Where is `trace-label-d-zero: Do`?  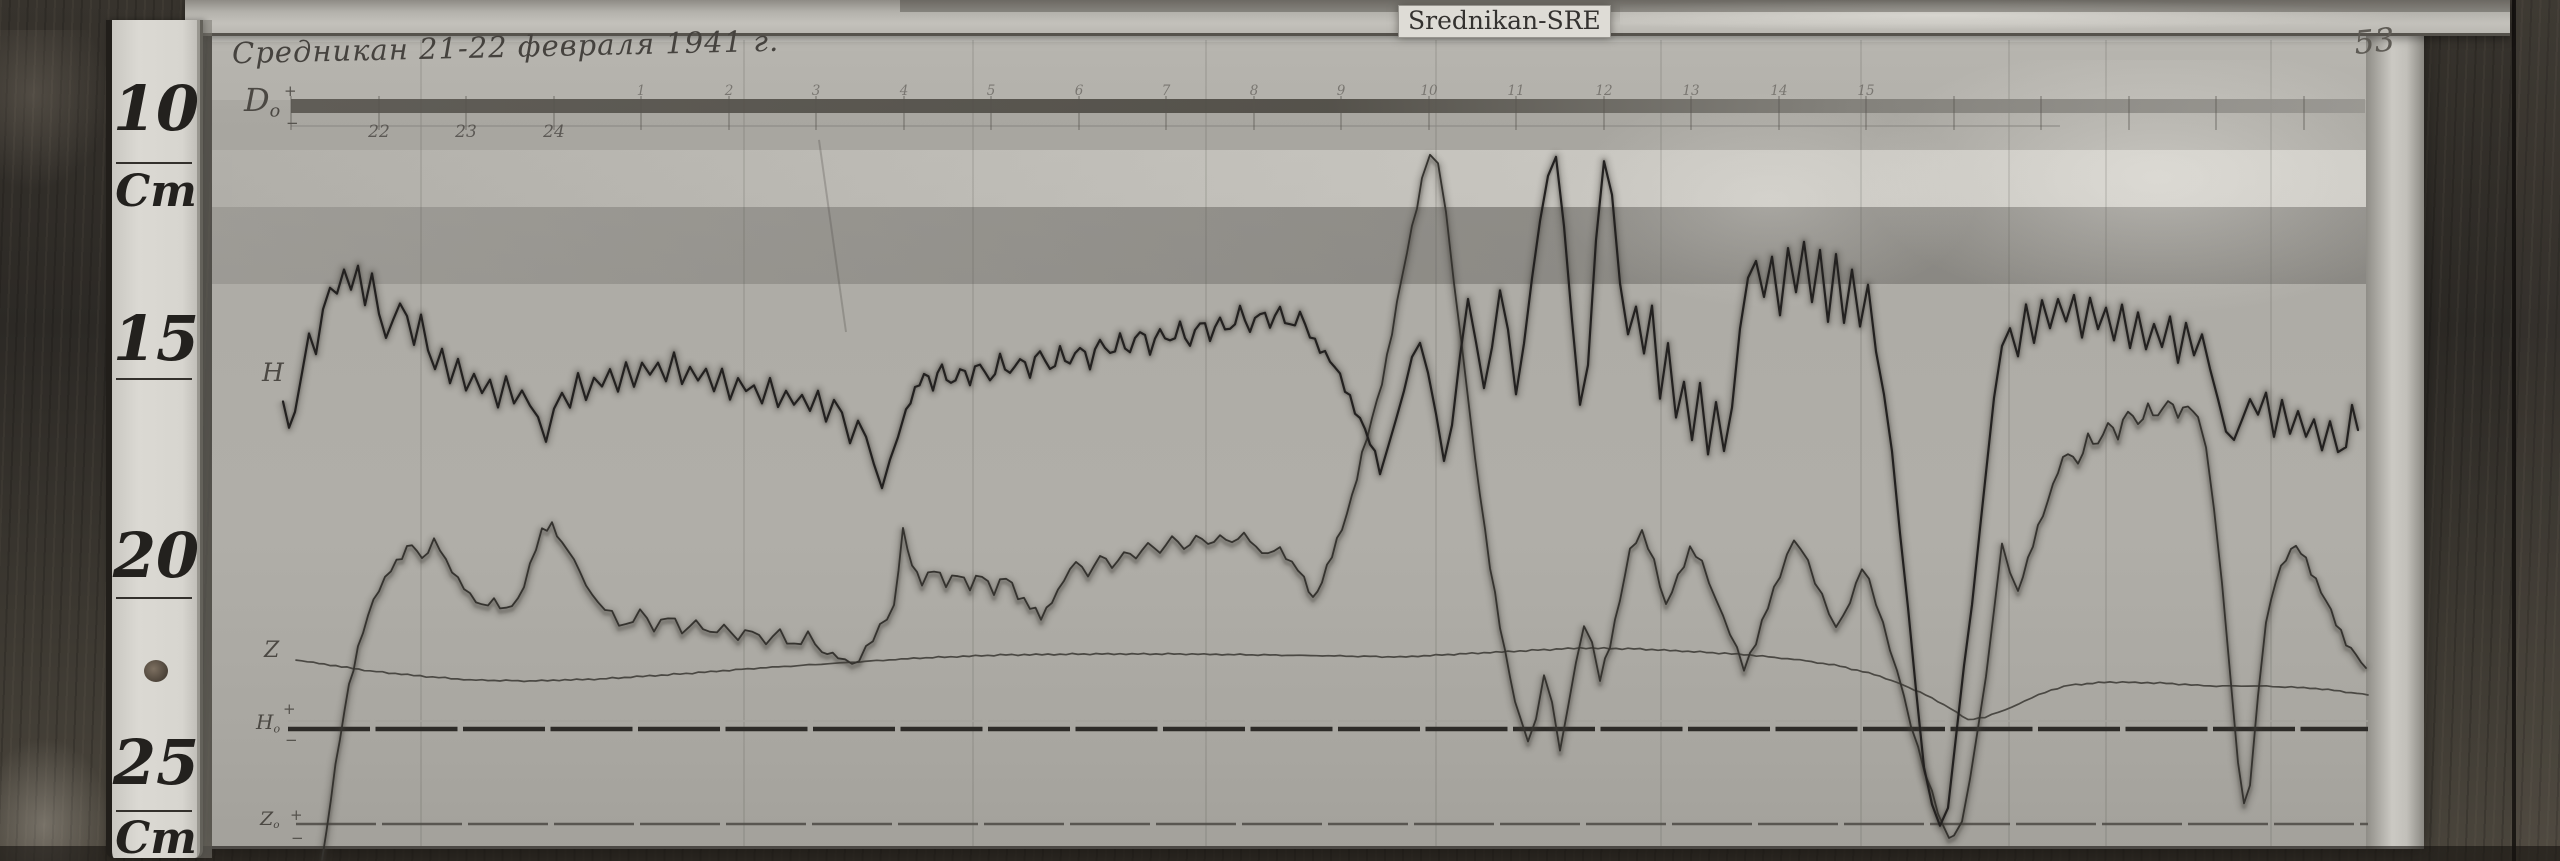 trace-label-d-zero: Do is located at coordinates (262, 101).